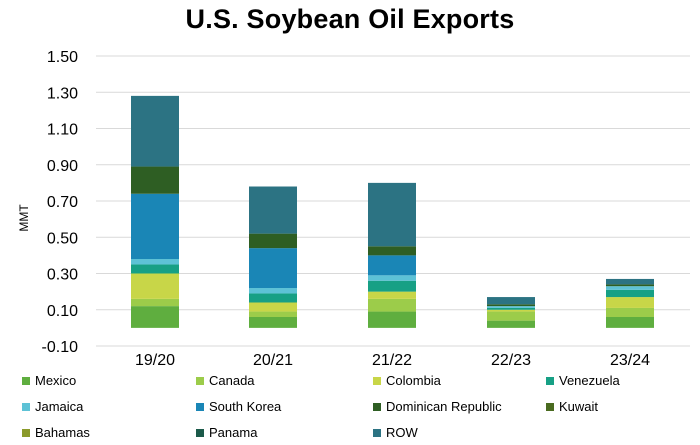 The width and height of the screenshot is (700, 445). I want to click on y-tick-label: 0.10, so click(62, 311).